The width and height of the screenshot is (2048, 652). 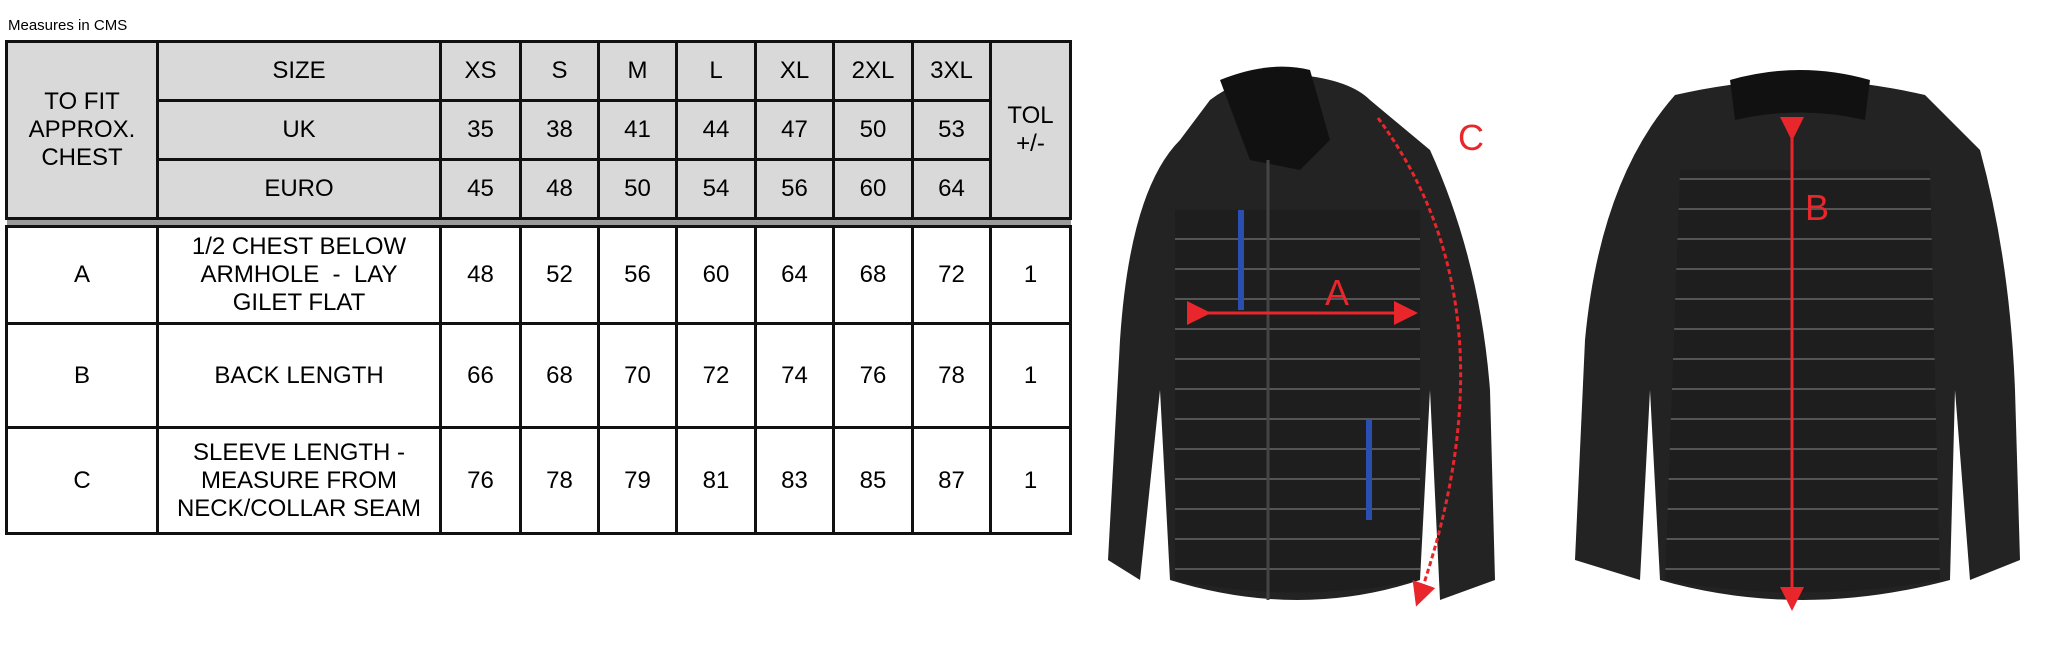 I want to click on fit-label-line: APPROX., so click(x=82, y=129).